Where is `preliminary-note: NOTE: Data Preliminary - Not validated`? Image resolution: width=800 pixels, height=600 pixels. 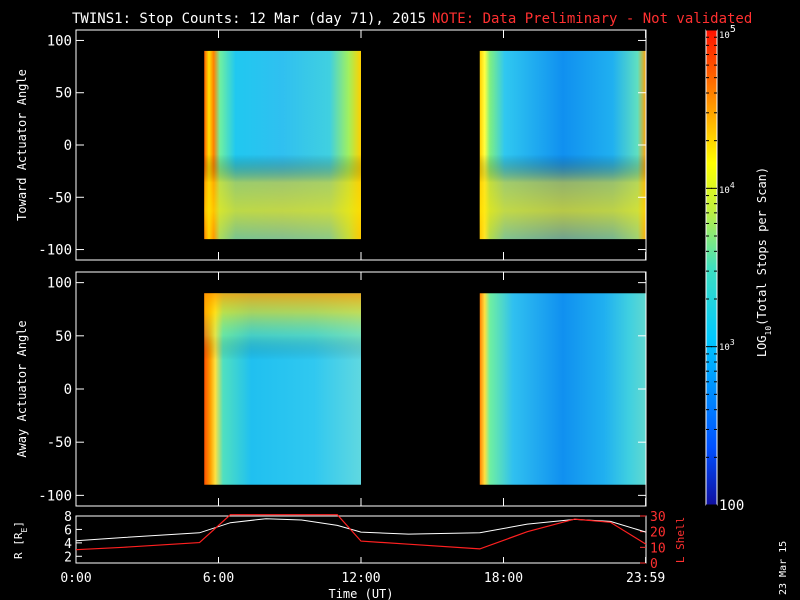
preliminary-note: NOTE: Data Preliminary - Not validated is located at coordinates (592, 19).